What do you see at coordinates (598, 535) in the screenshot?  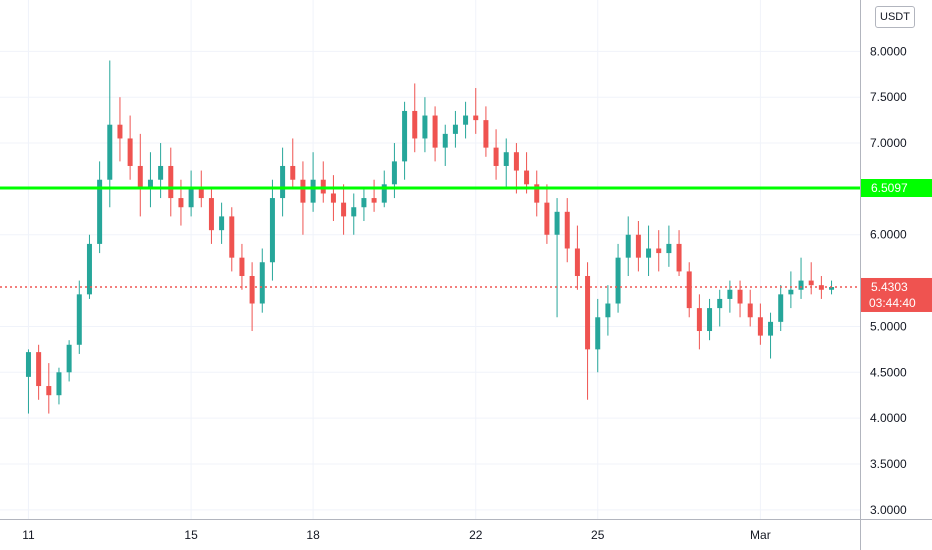 I see `time-tick-label: 25` at bounding box center [598, 535].